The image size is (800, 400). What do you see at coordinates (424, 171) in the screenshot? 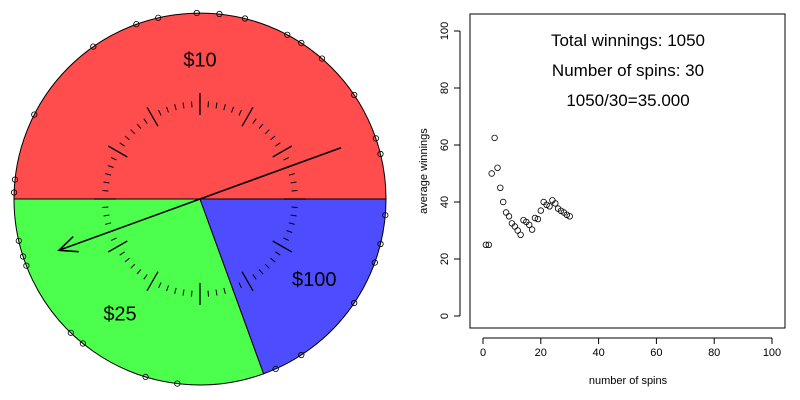
I see `y-axis-title: average winnings` at bounding box center [424, 171].